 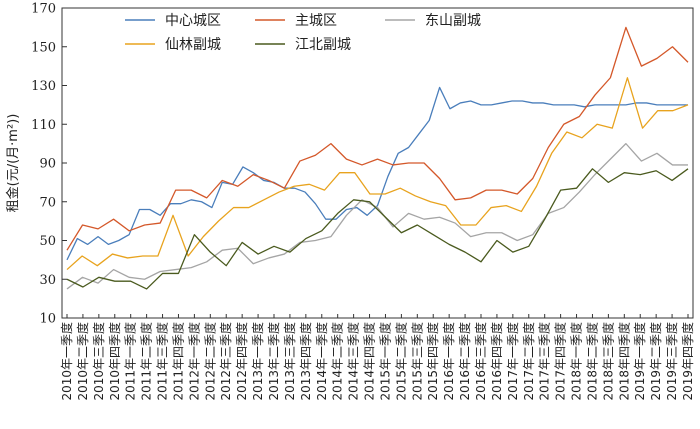 I want to click on x-tick-label: 2019年三季度, so click(x=671, y=361).